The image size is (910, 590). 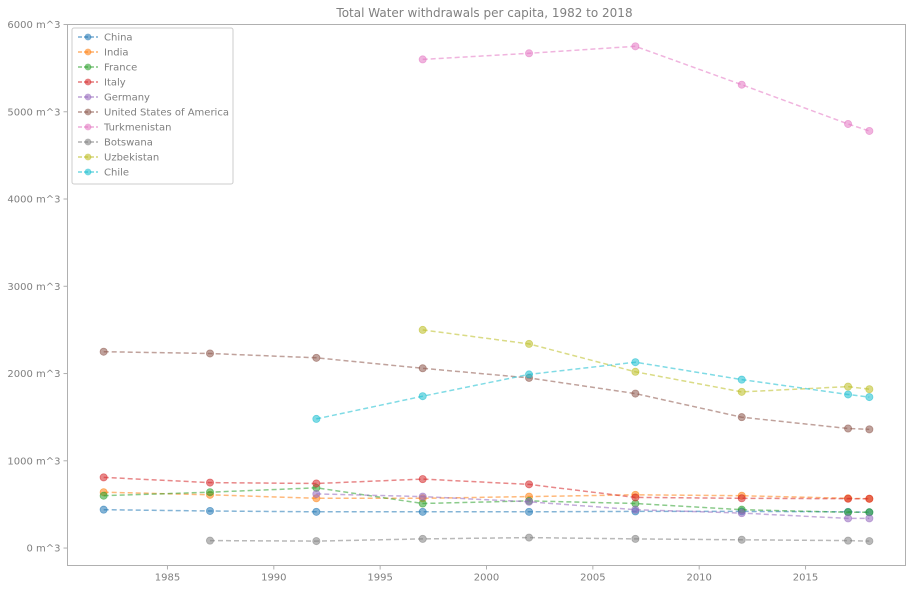 I want to click on series-chile, so click(x=593, y=390).